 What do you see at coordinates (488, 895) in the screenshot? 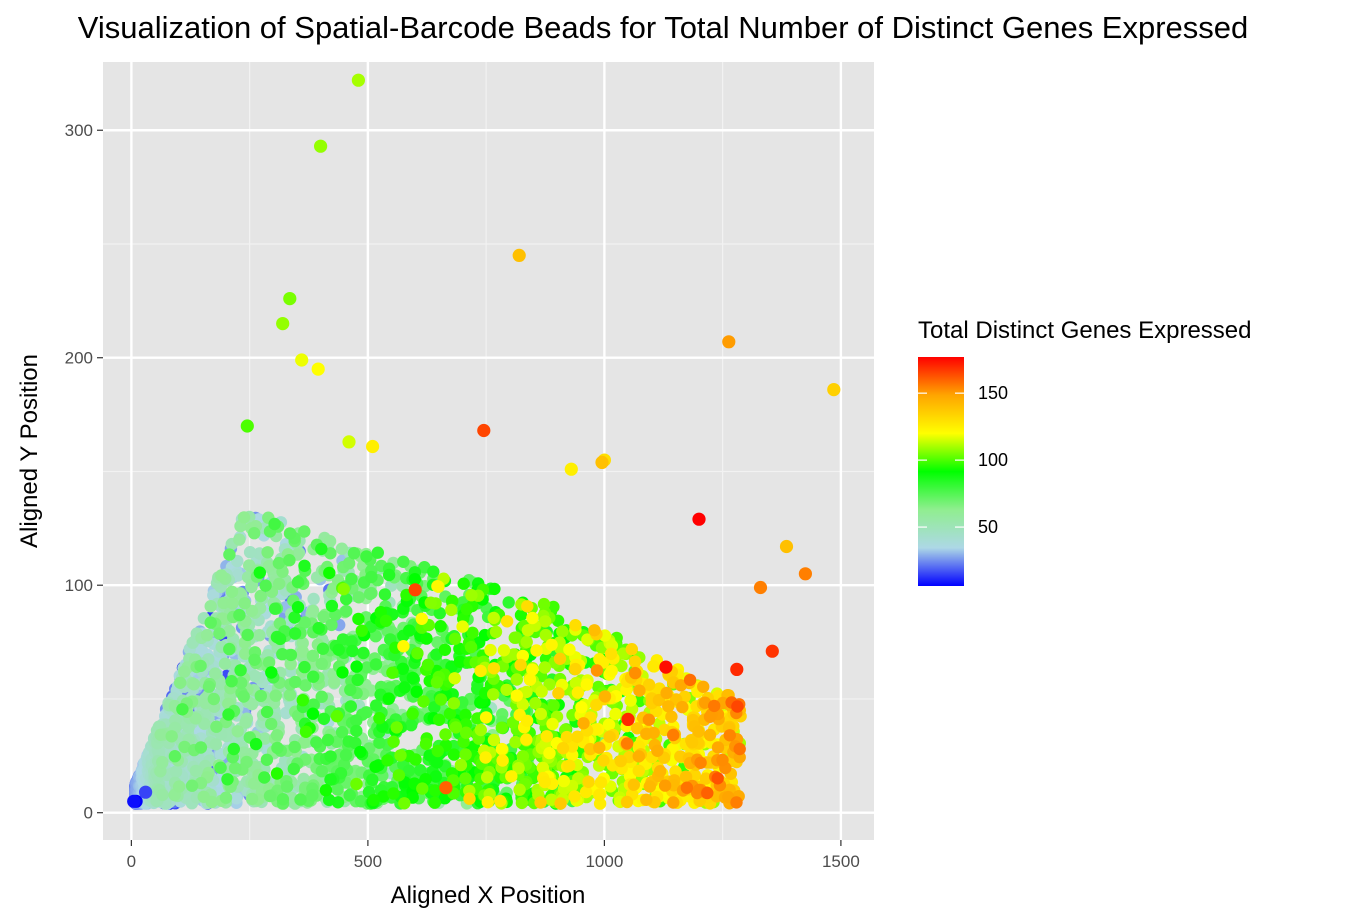
I see `x-axis-title: Aligned X Position` at bounding box center [488, 895].